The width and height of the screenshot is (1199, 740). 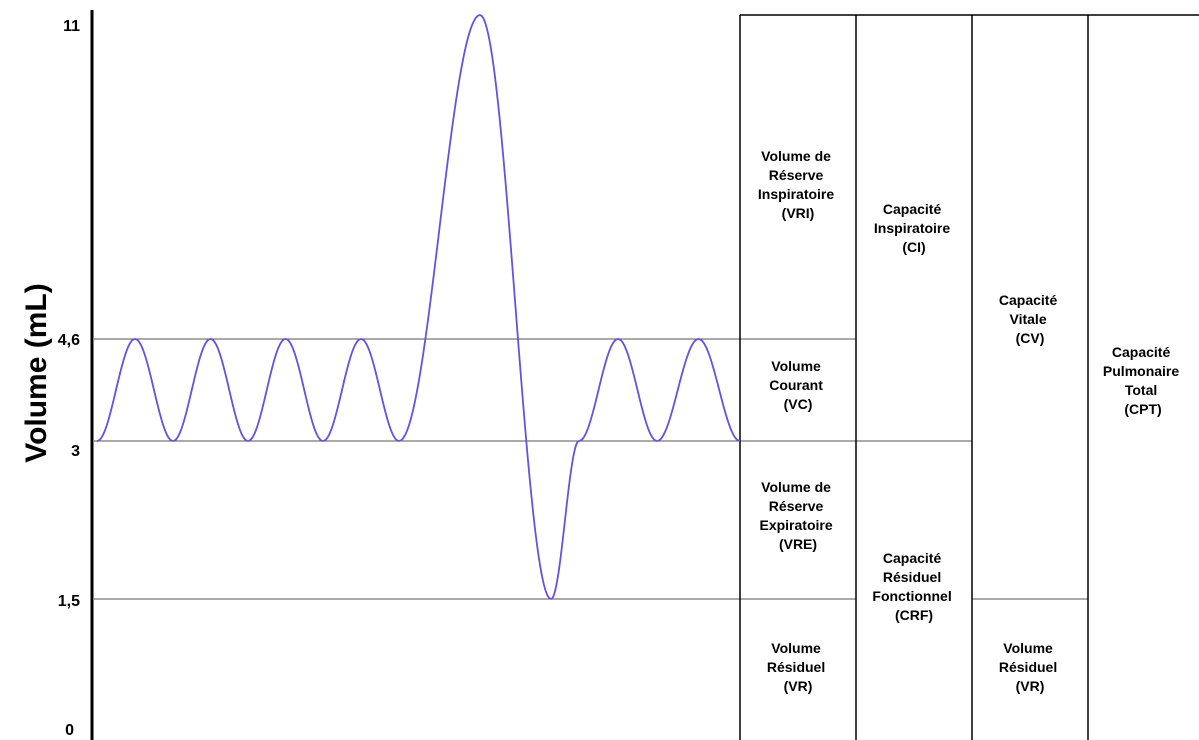 I want to click on tick-label-1-5: 1,5, so click(x=69, y=601).